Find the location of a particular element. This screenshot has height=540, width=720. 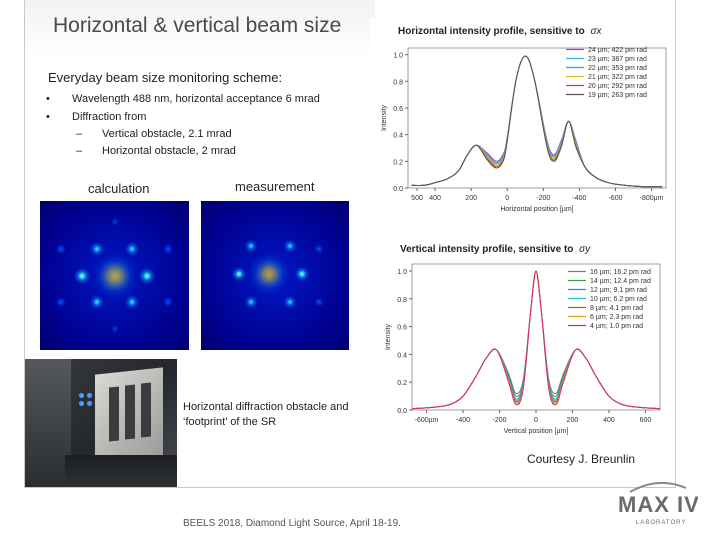

logo-sub: LABORATORY is located at coordinates (661, 523).